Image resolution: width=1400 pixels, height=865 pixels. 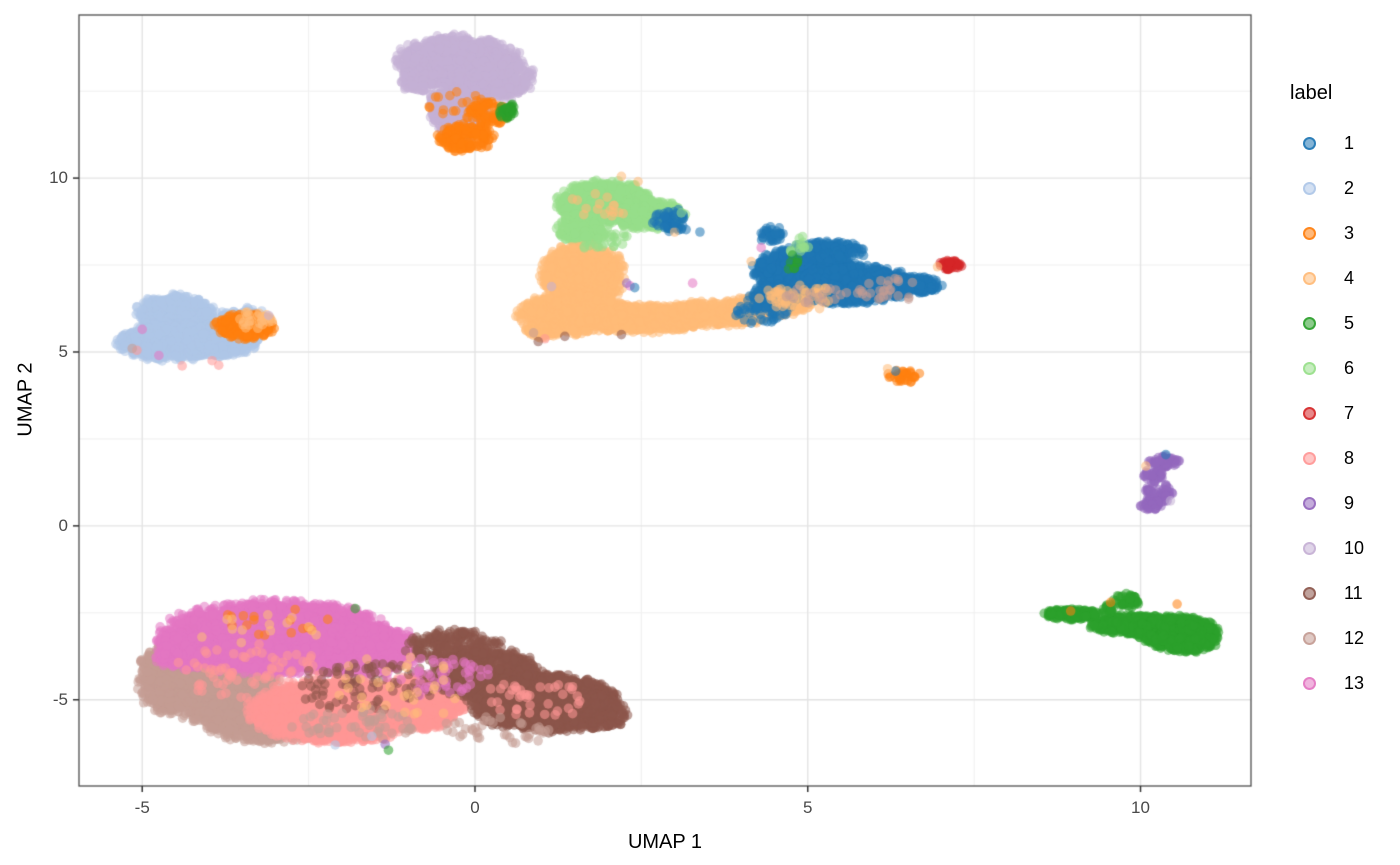 What do you see at coordinates (665, 842) in the screenshot?
I see `x-axis-title: UMAP 1` at bounding box center [665, 842].